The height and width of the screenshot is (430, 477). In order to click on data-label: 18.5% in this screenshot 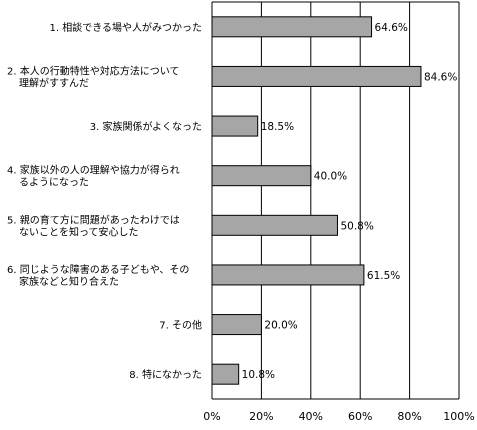, I will do `click(277, 127)`.